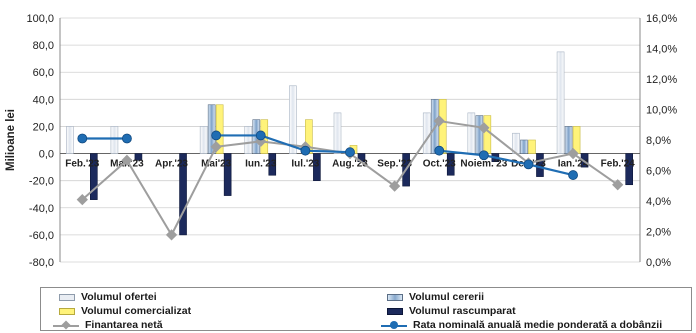  I want to click on y-tick-label: -80,0, so click(41, 263).